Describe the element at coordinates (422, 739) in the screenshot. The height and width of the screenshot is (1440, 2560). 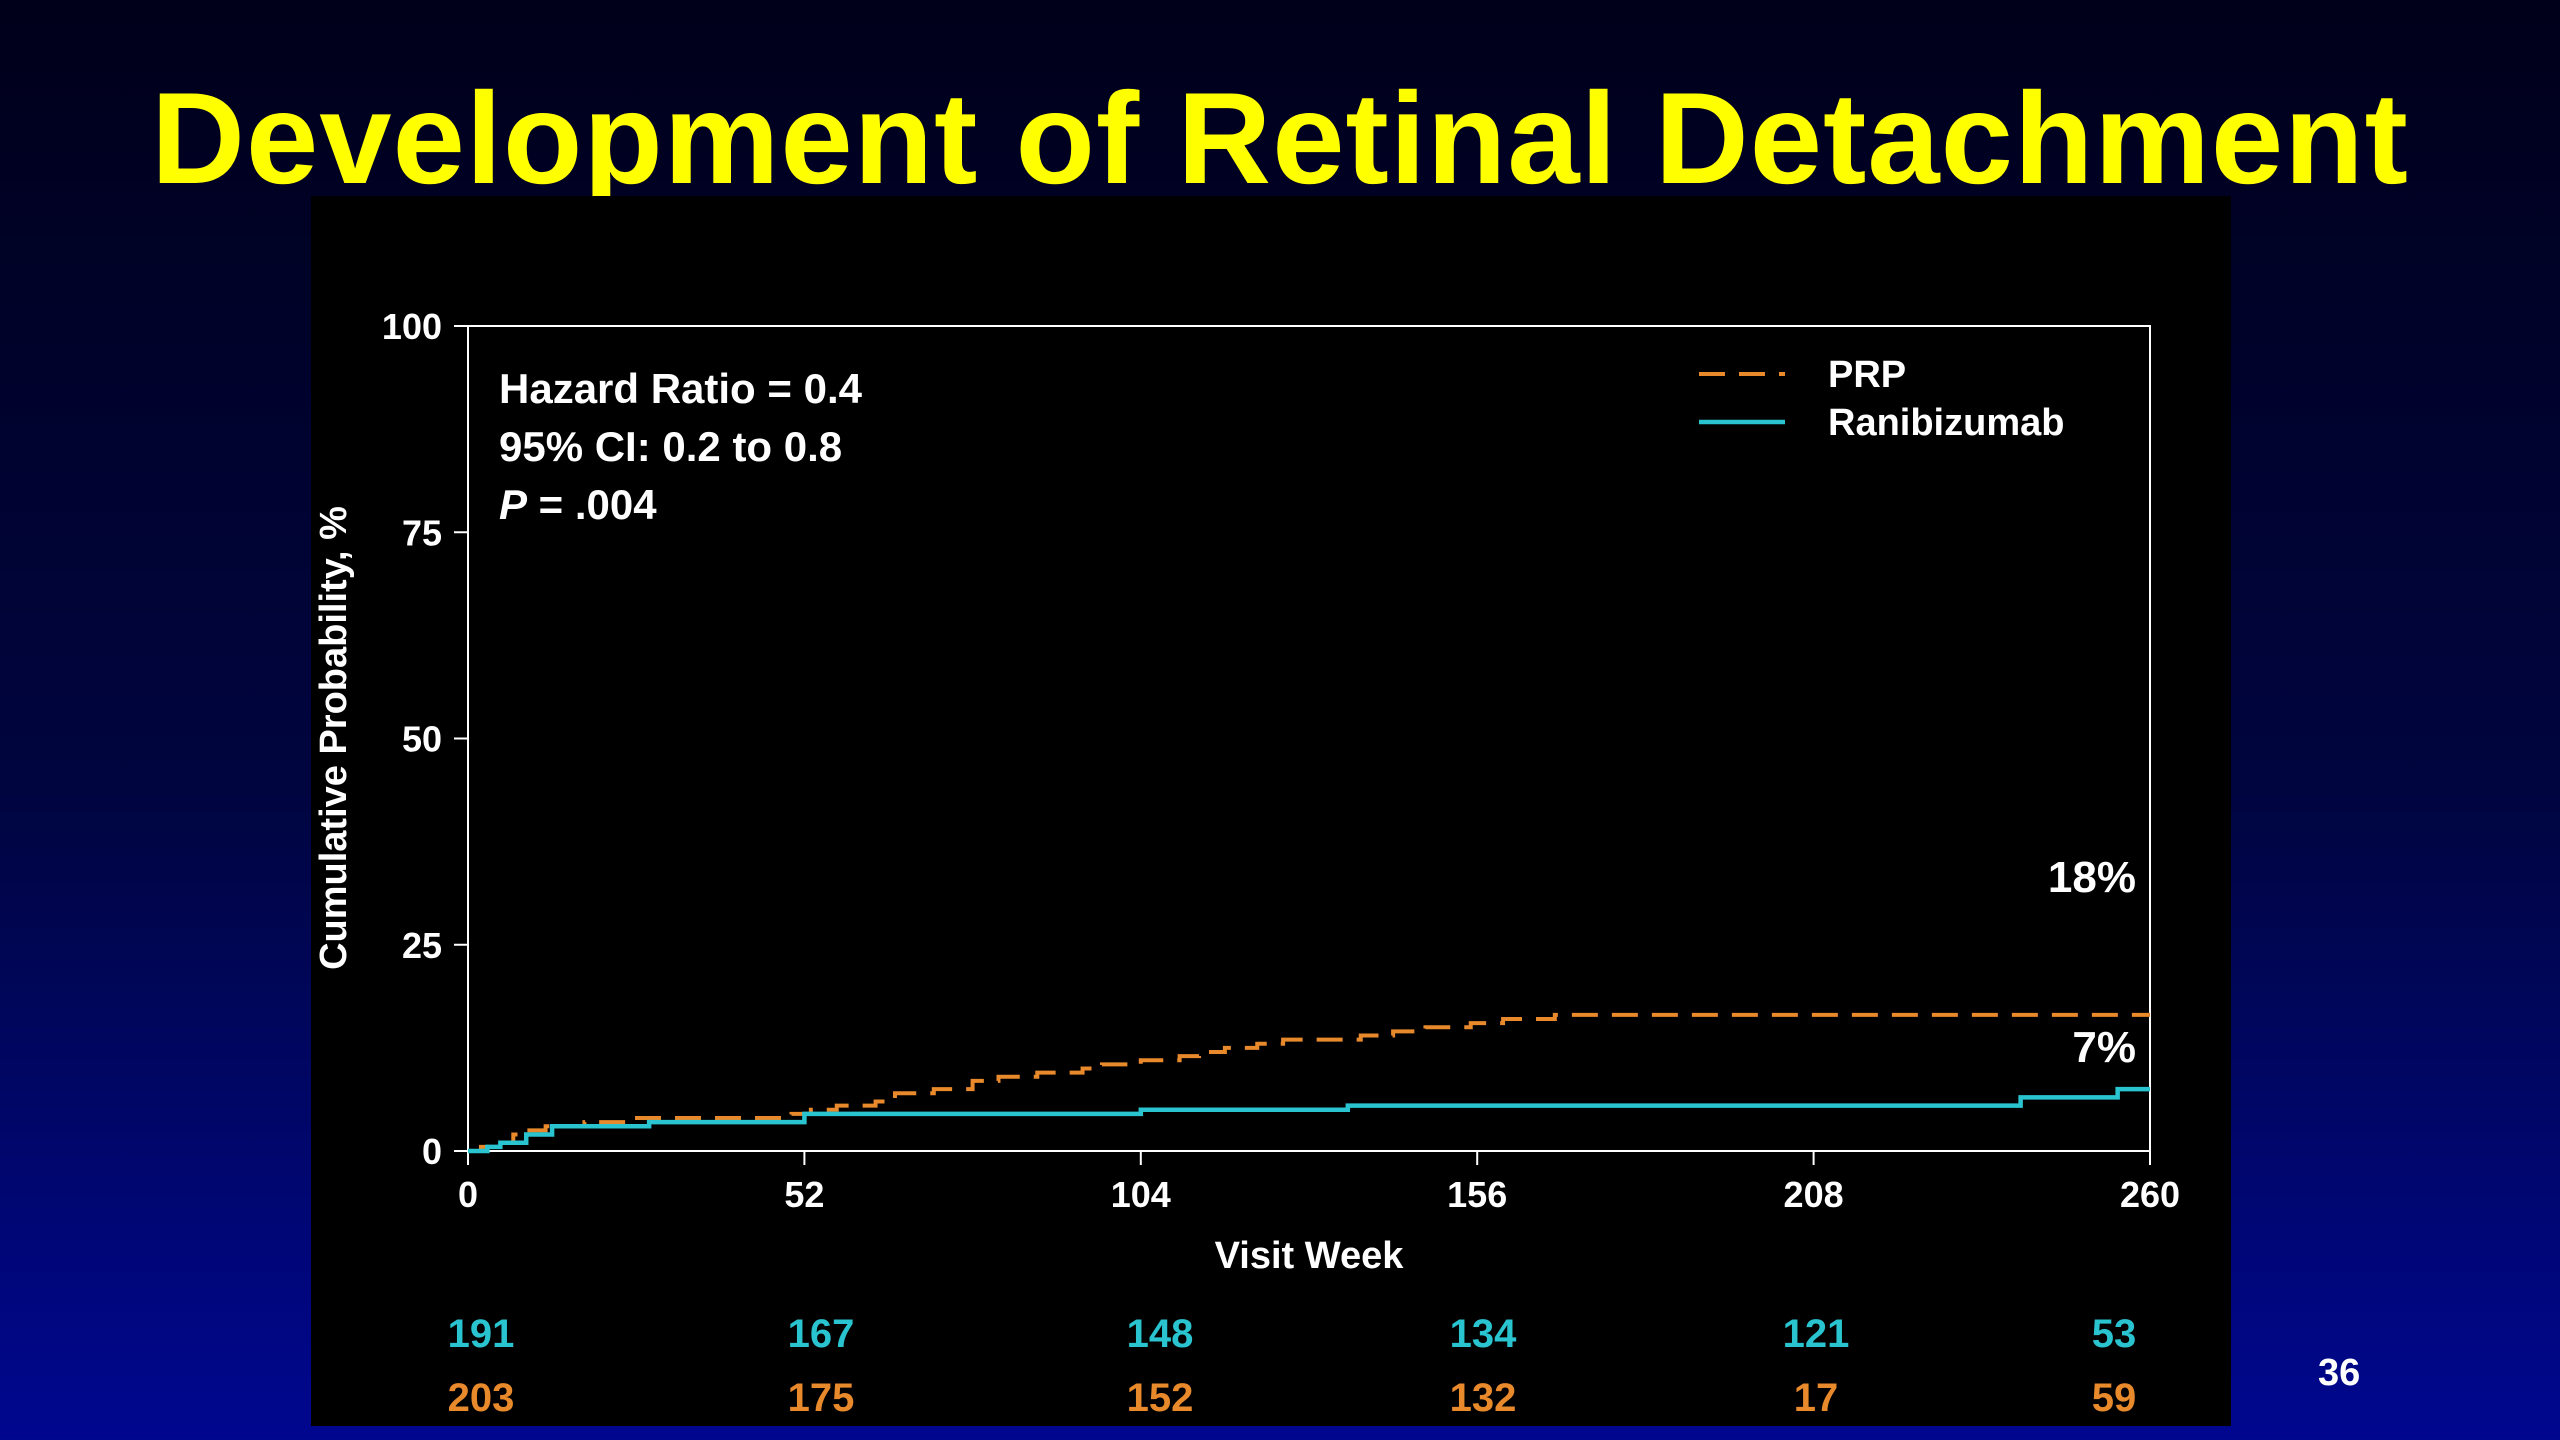
I see `y-tick-label-50: 50` at that location.